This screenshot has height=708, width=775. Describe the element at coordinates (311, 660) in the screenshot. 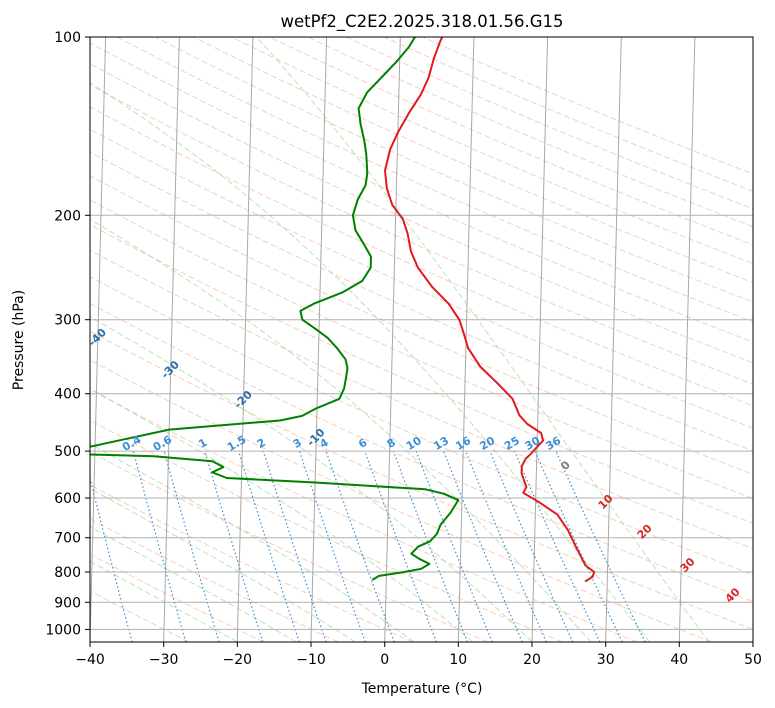

I see `x-tick-label: −10` at that location.